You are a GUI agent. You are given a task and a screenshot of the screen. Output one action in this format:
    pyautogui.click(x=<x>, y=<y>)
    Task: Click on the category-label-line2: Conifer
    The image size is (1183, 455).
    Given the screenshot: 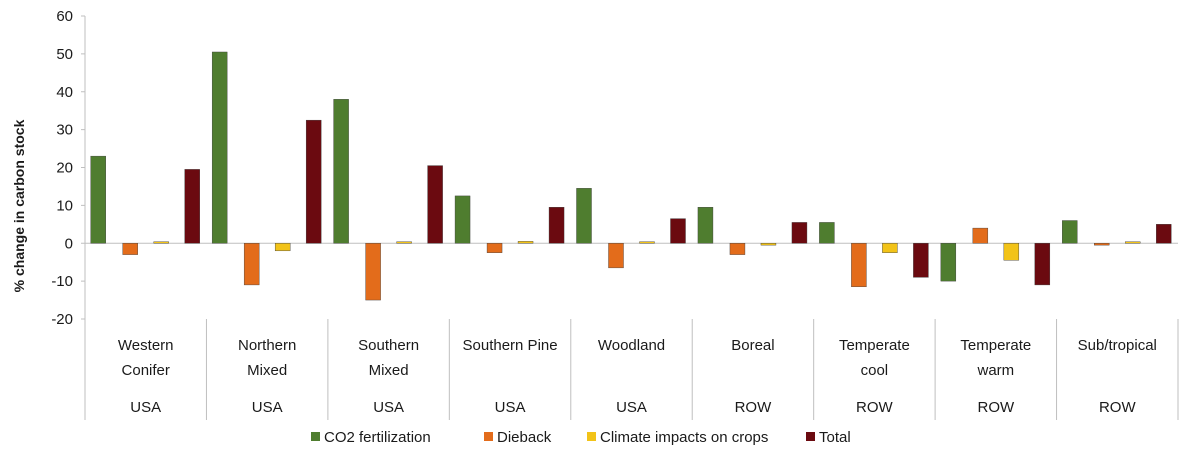 What is the action you would take?
    pyautogui.click(x=146, y=370)
    